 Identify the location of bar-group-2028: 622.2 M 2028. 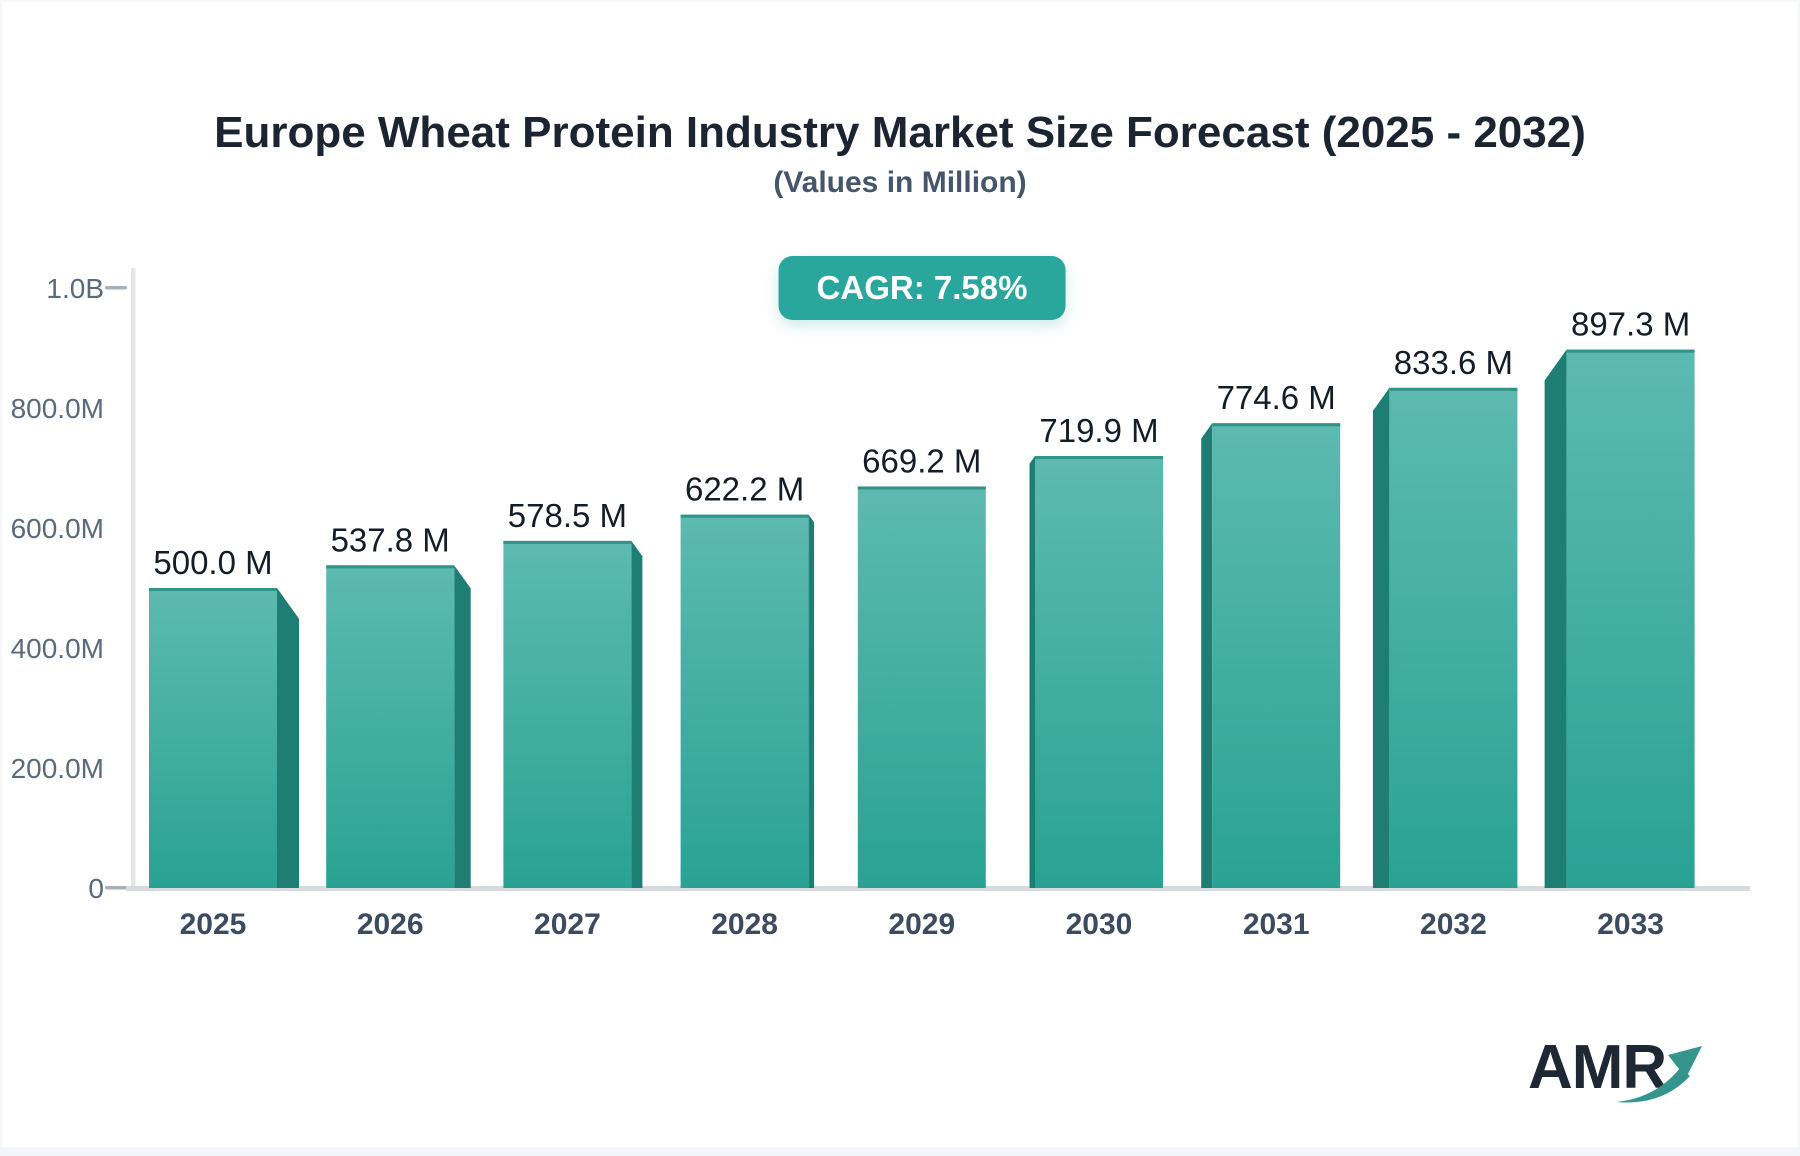
(747, 706).